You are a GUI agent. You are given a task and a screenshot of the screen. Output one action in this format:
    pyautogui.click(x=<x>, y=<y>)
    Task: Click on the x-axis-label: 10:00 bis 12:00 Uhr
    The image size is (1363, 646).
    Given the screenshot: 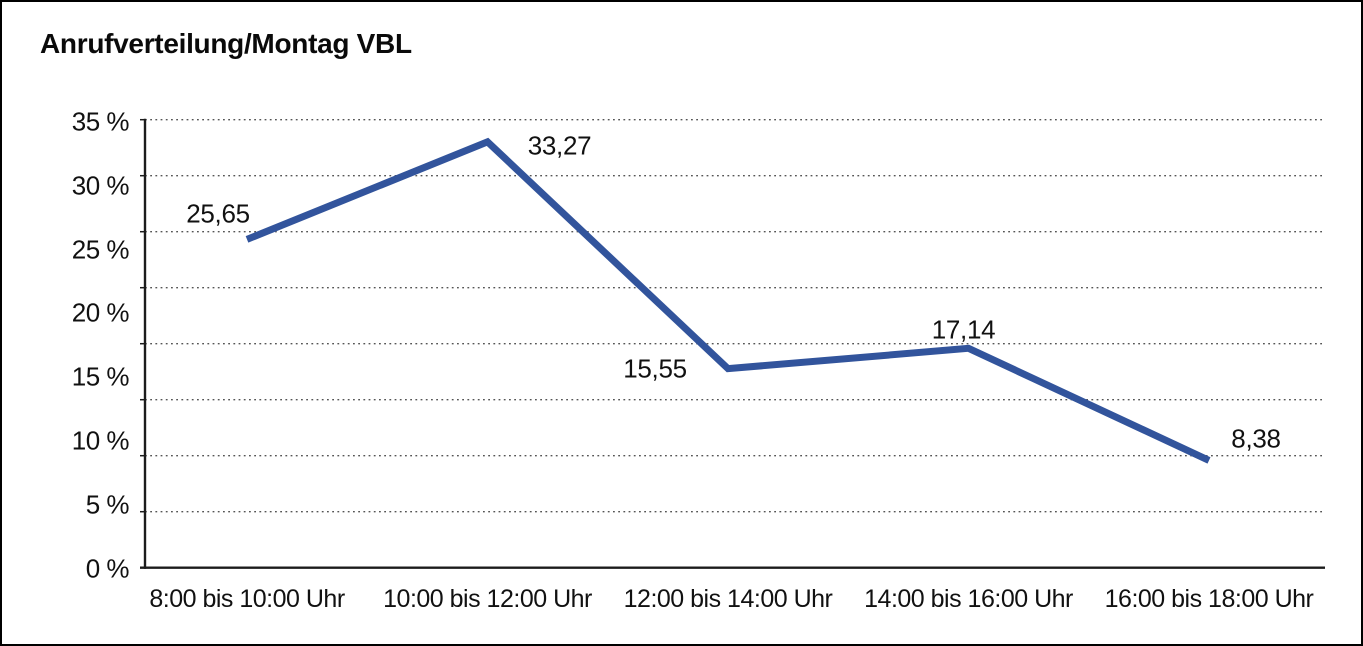 What is the action you would take?
    pyautogui.click(x=487, y=599)
    